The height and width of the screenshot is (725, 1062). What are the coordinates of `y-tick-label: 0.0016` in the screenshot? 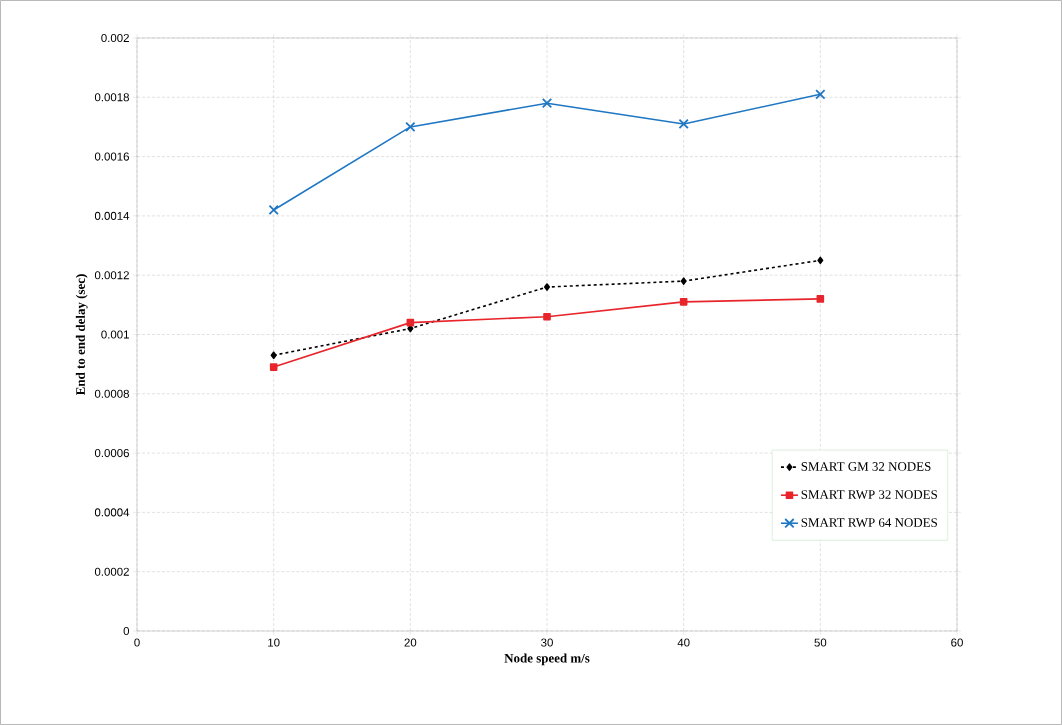 It's located at (111, 156).